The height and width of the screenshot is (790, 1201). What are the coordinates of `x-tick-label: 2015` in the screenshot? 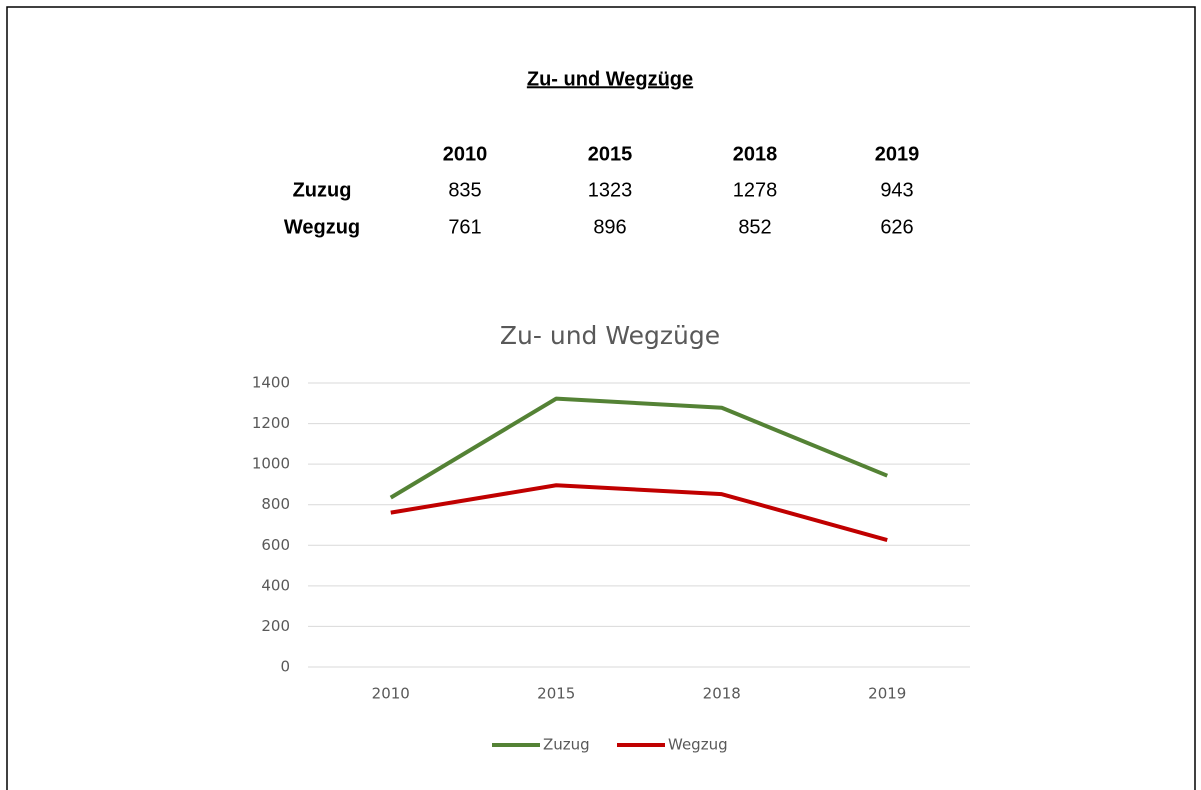 It's located at (556, 694).